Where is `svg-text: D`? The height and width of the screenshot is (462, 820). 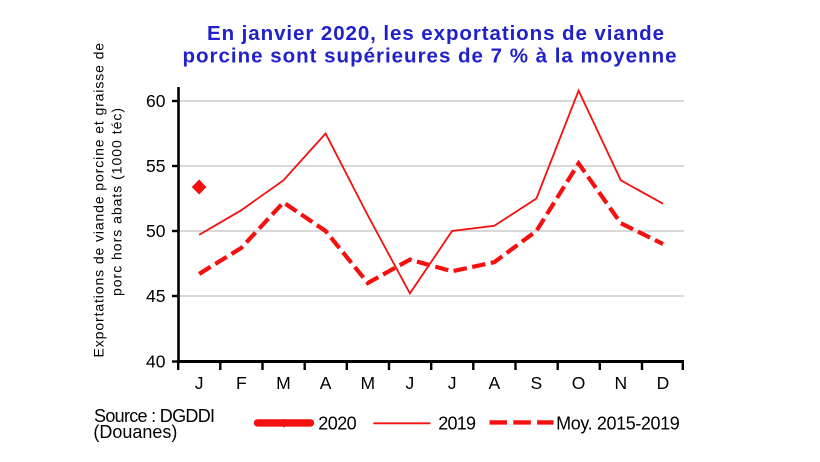 svg-text: D is located at coordinates (663, 383).